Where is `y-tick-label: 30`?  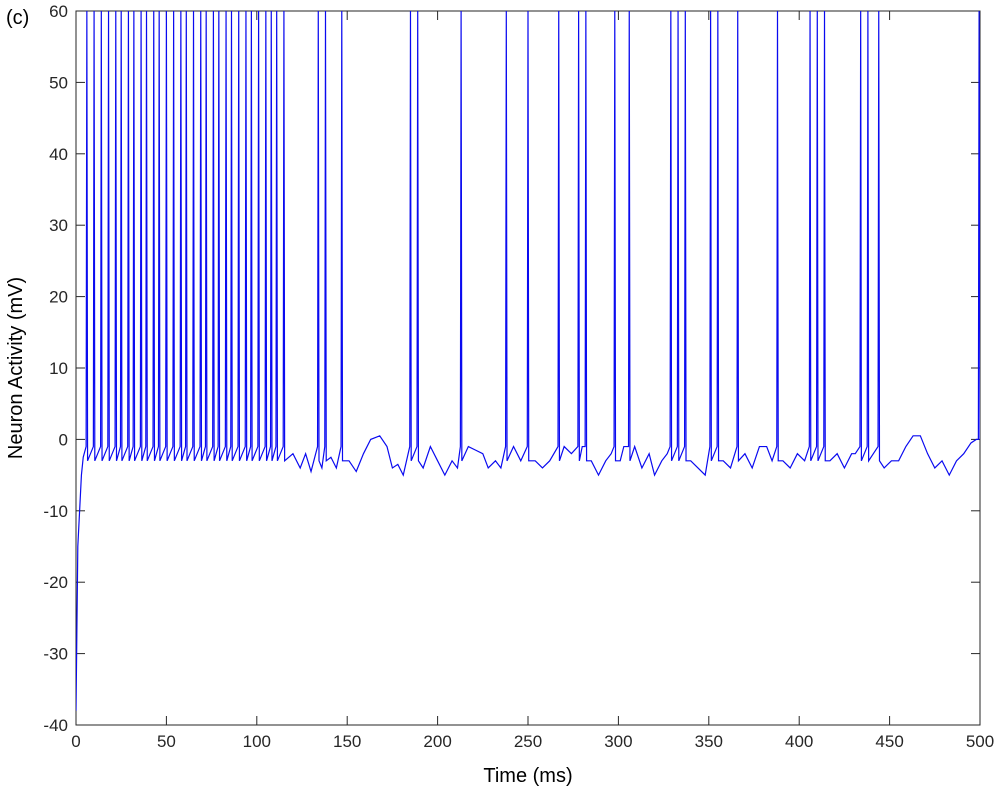 y-tick-label: 30 is located at coordinates (58, 225).